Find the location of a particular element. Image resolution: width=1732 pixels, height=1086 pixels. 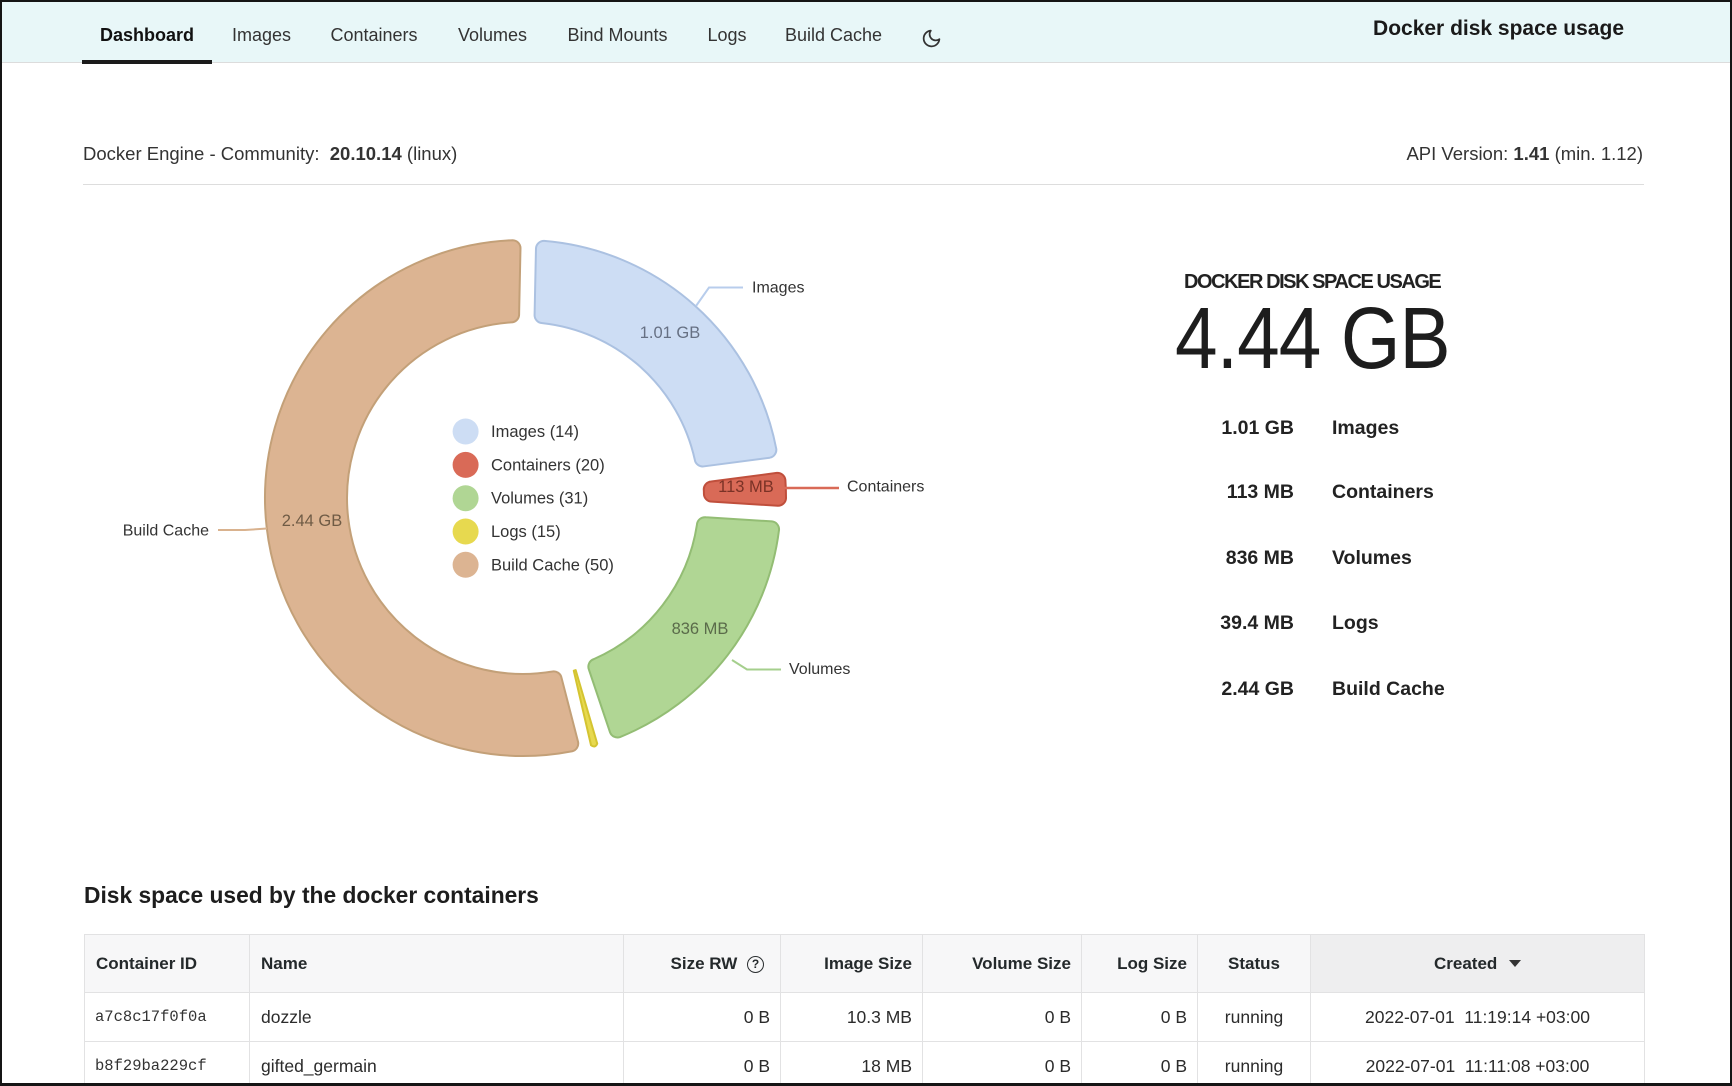

svg-text: Build Cache (50) is located at coordinates (552, 565).